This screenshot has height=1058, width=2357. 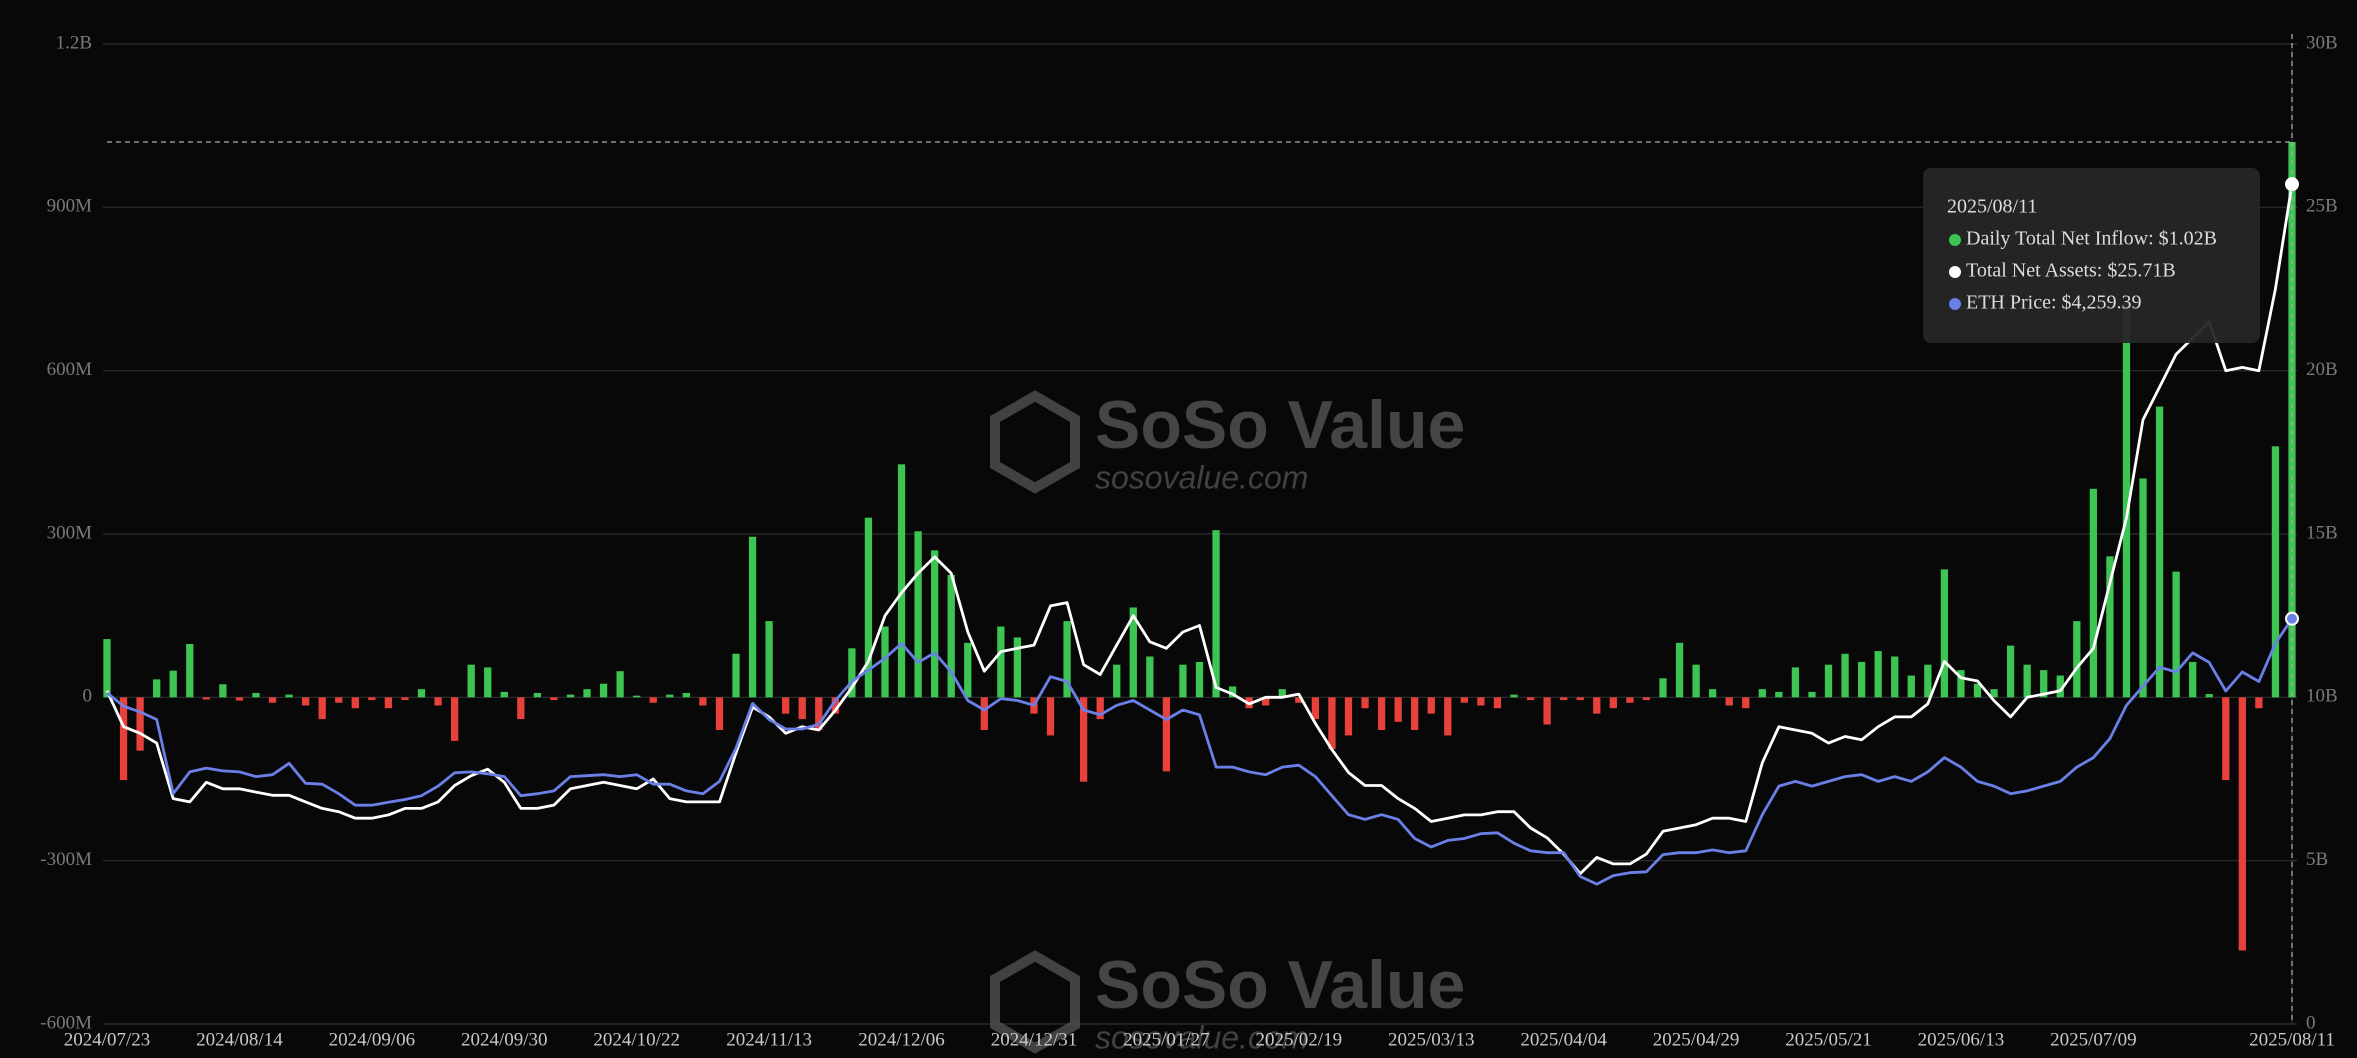 I want to click on y2-tick-label: 25B, so click(x=2322, y=206).